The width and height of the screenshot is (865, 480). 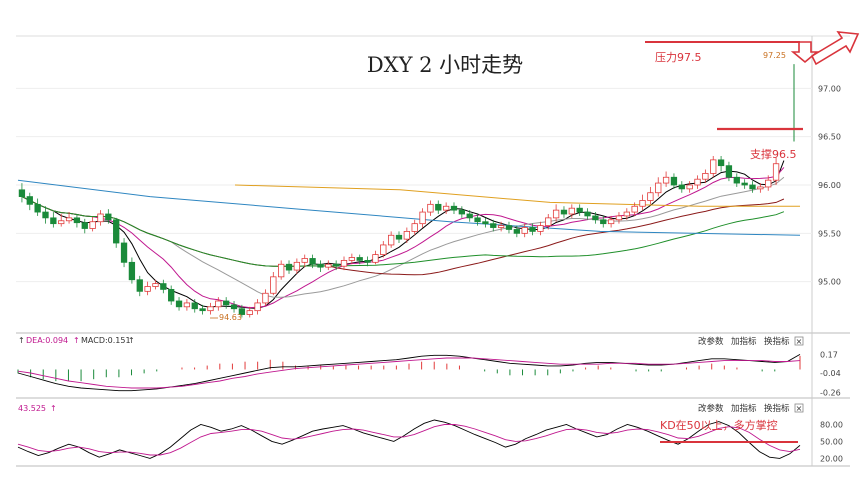 I want to click on kd-tick-label: 50.00, so click(x=831, y=441).